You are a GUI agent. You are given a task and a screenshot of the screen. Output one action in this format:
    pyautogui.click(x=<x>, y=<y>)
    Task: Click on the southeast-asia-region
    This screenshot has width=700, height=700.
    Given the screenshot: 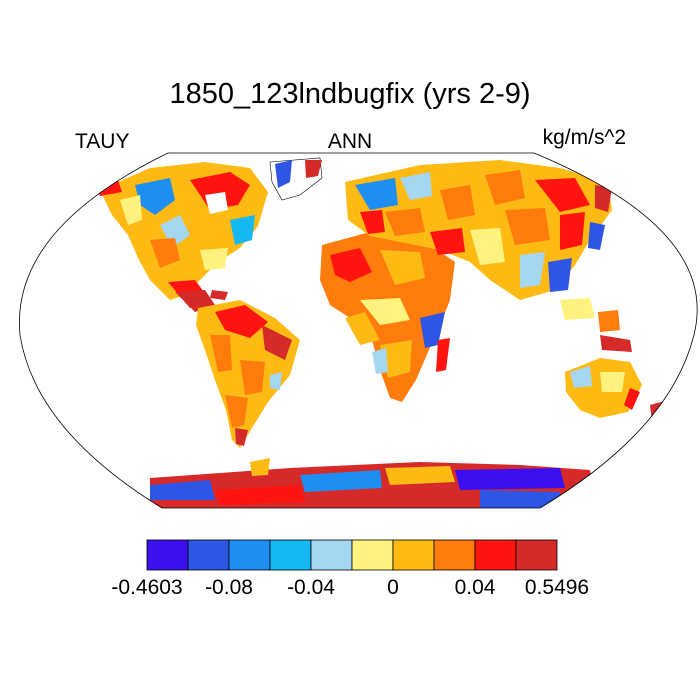 What is the action you would take?
    pyautogui.click(x=596, y=325)
    